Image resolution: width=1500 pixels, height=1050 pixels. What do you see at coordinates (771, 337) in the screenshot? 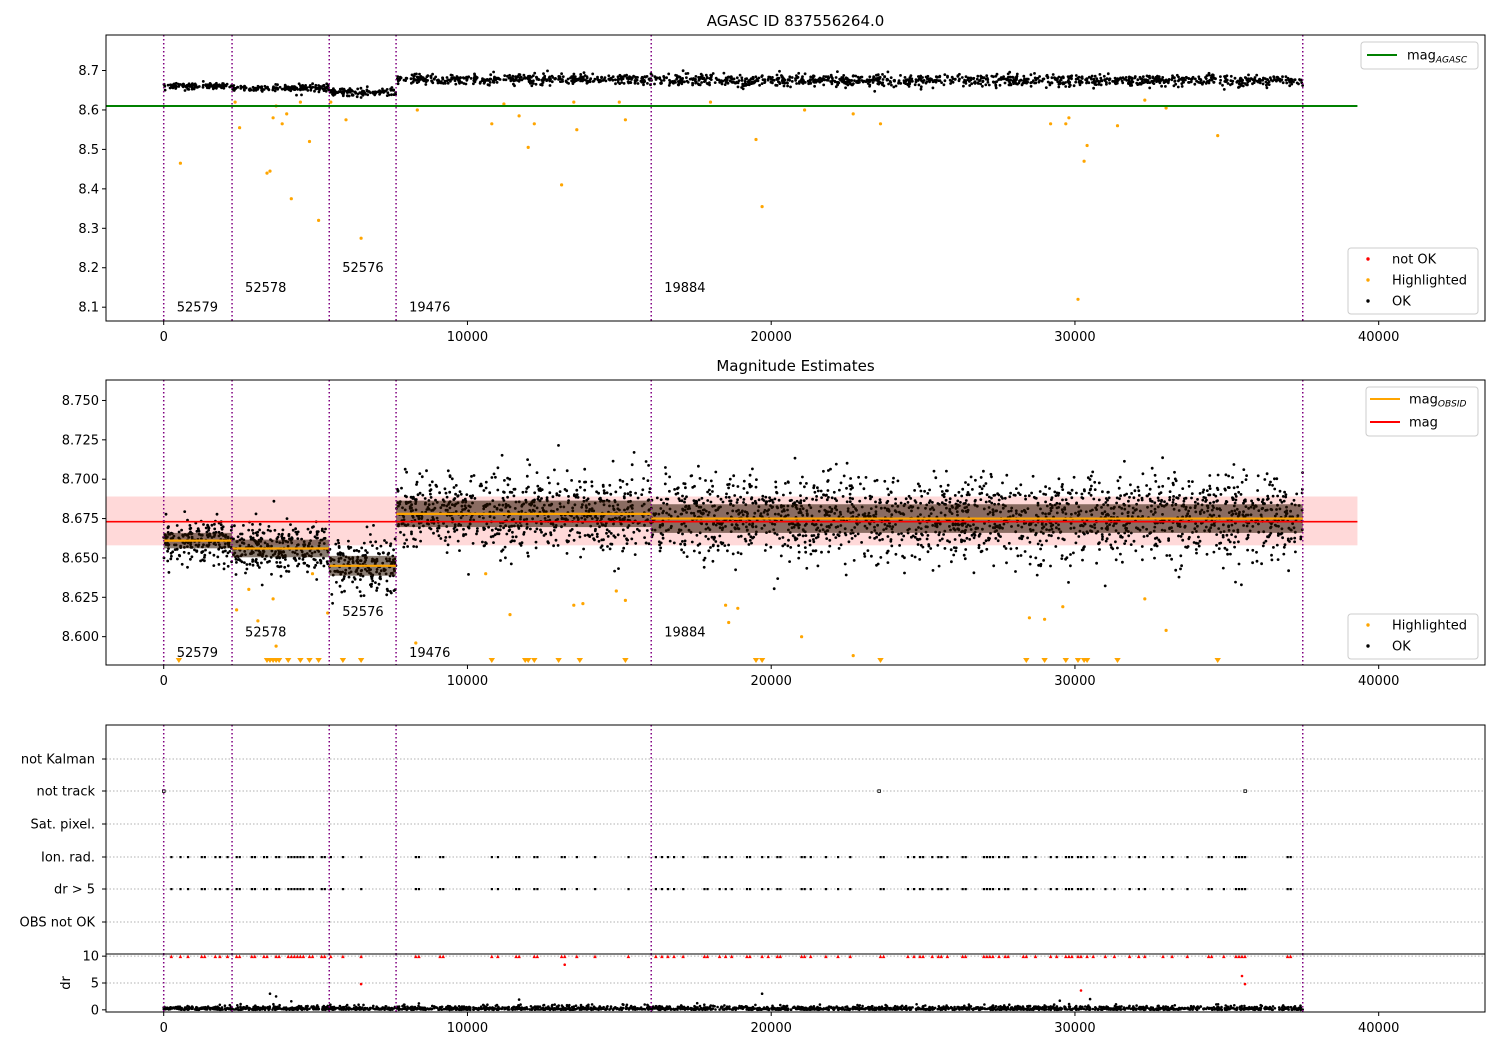
I see `agasc-xtick-label: 20000` at bounding box center [771, 337].